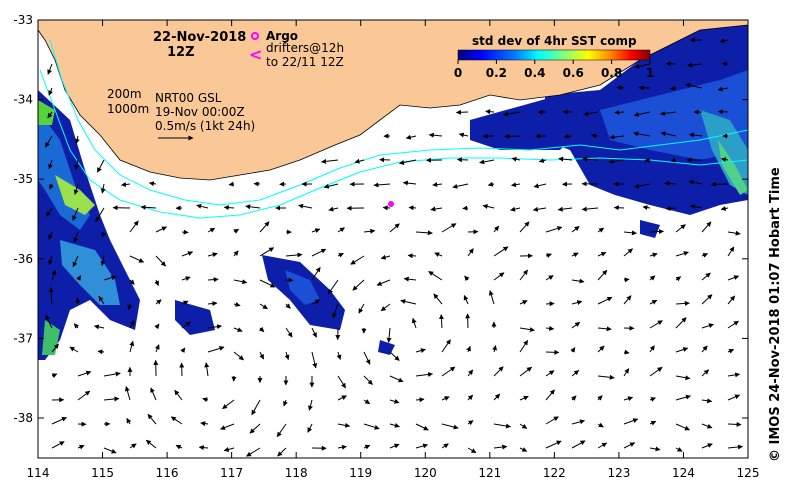 The image size is (790, 496). I want to click on scale-label: 0.5m/s (1kt 24h), so click(205, 126).